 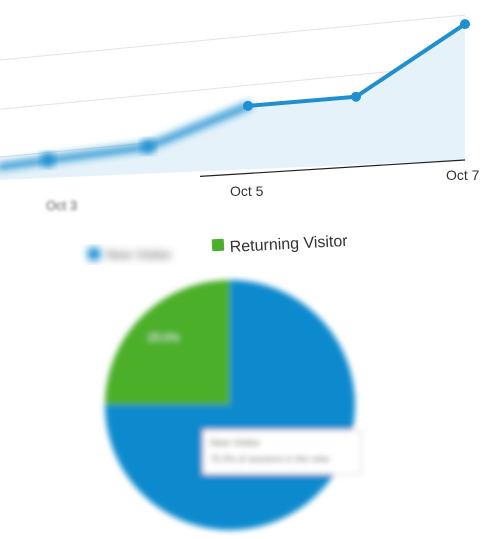 I want to click on pie-slice, so click(x=167, y=342).